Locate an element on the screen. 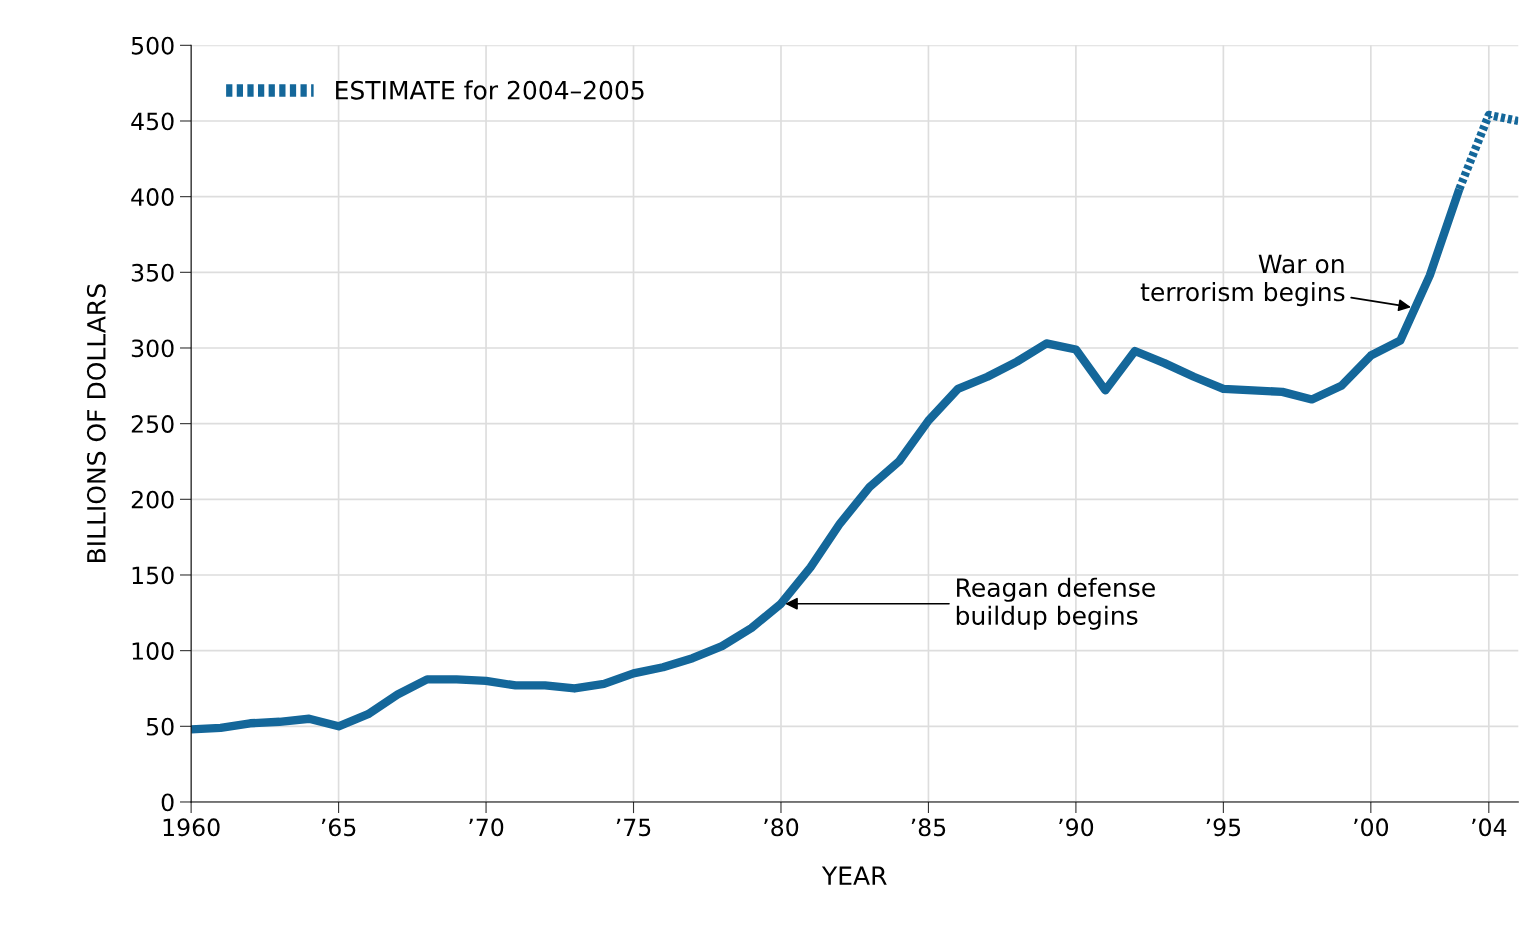 The image size is (1529, 925). annotation: War on terrorism begins is located at coordinates (1242, 280).